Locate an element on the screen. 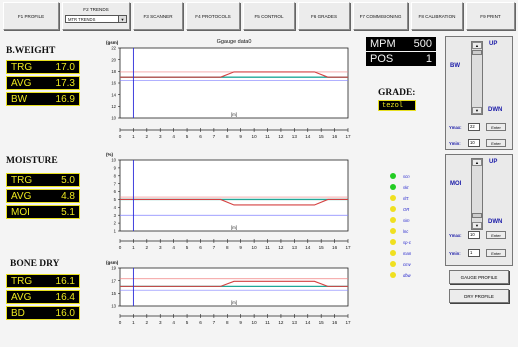 This screenshot has width=518, height=347. gauge-profile-button: GAUGE PROFILE is located at coordinates (479, 277).